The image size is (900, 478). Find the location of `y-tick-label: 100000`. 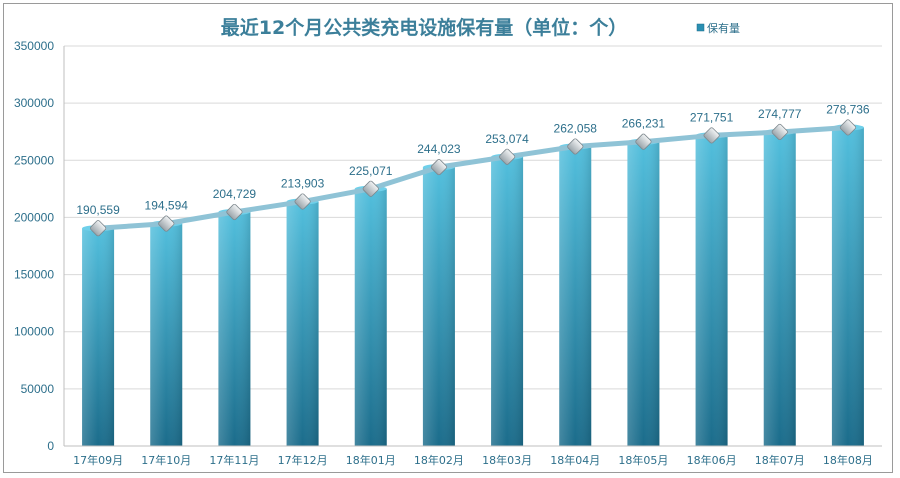

y-tick-label: 100000 is located at coordinates (34, 332).